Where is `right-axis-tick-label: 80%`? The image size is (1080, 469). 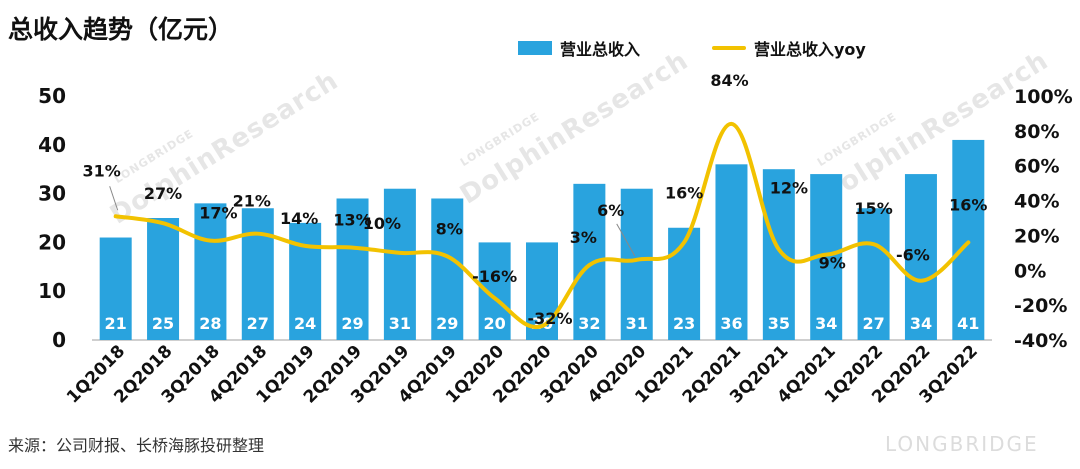
right-axis-tick-label: 80% is located at coordinates (1036, 132).